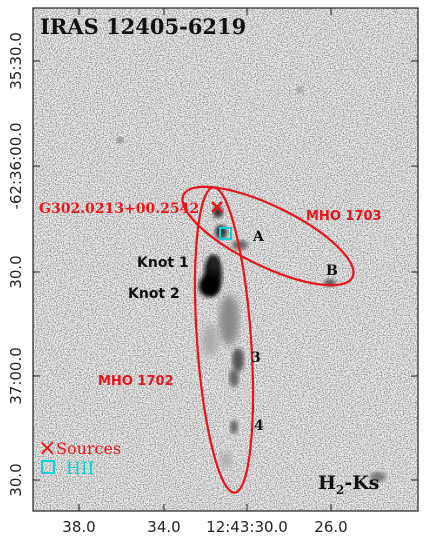  I want to click on knot-b-label: B, so click(332, 271).